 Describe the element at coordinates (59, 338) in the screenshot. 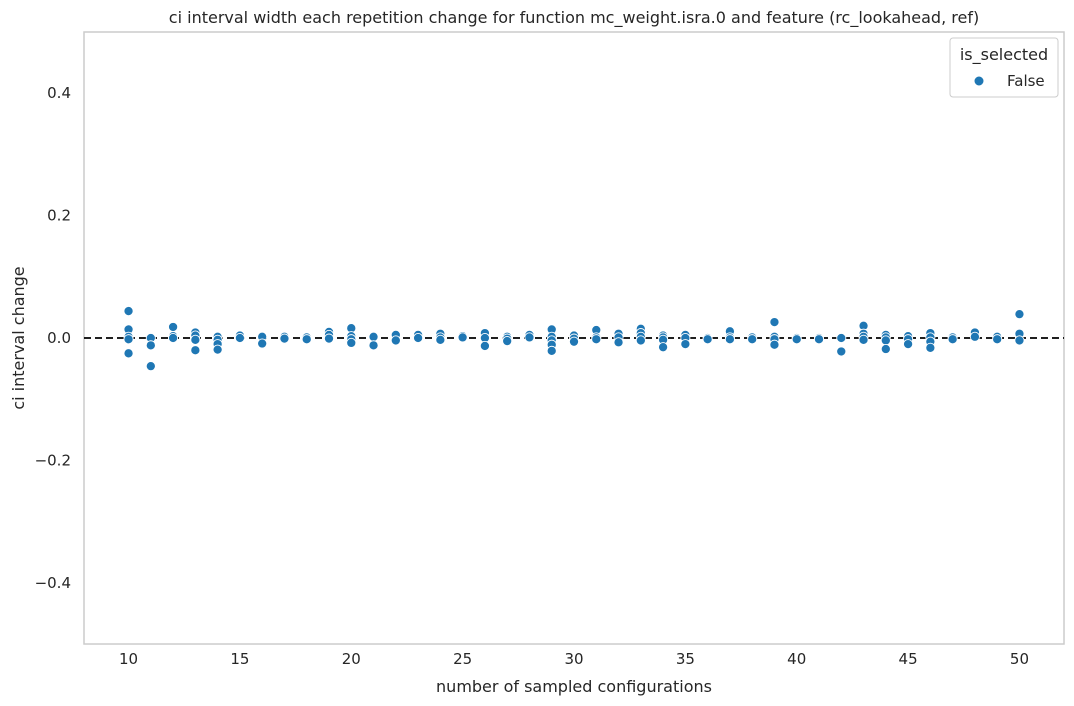

I see `y-tick-label: 0.0` at that location.